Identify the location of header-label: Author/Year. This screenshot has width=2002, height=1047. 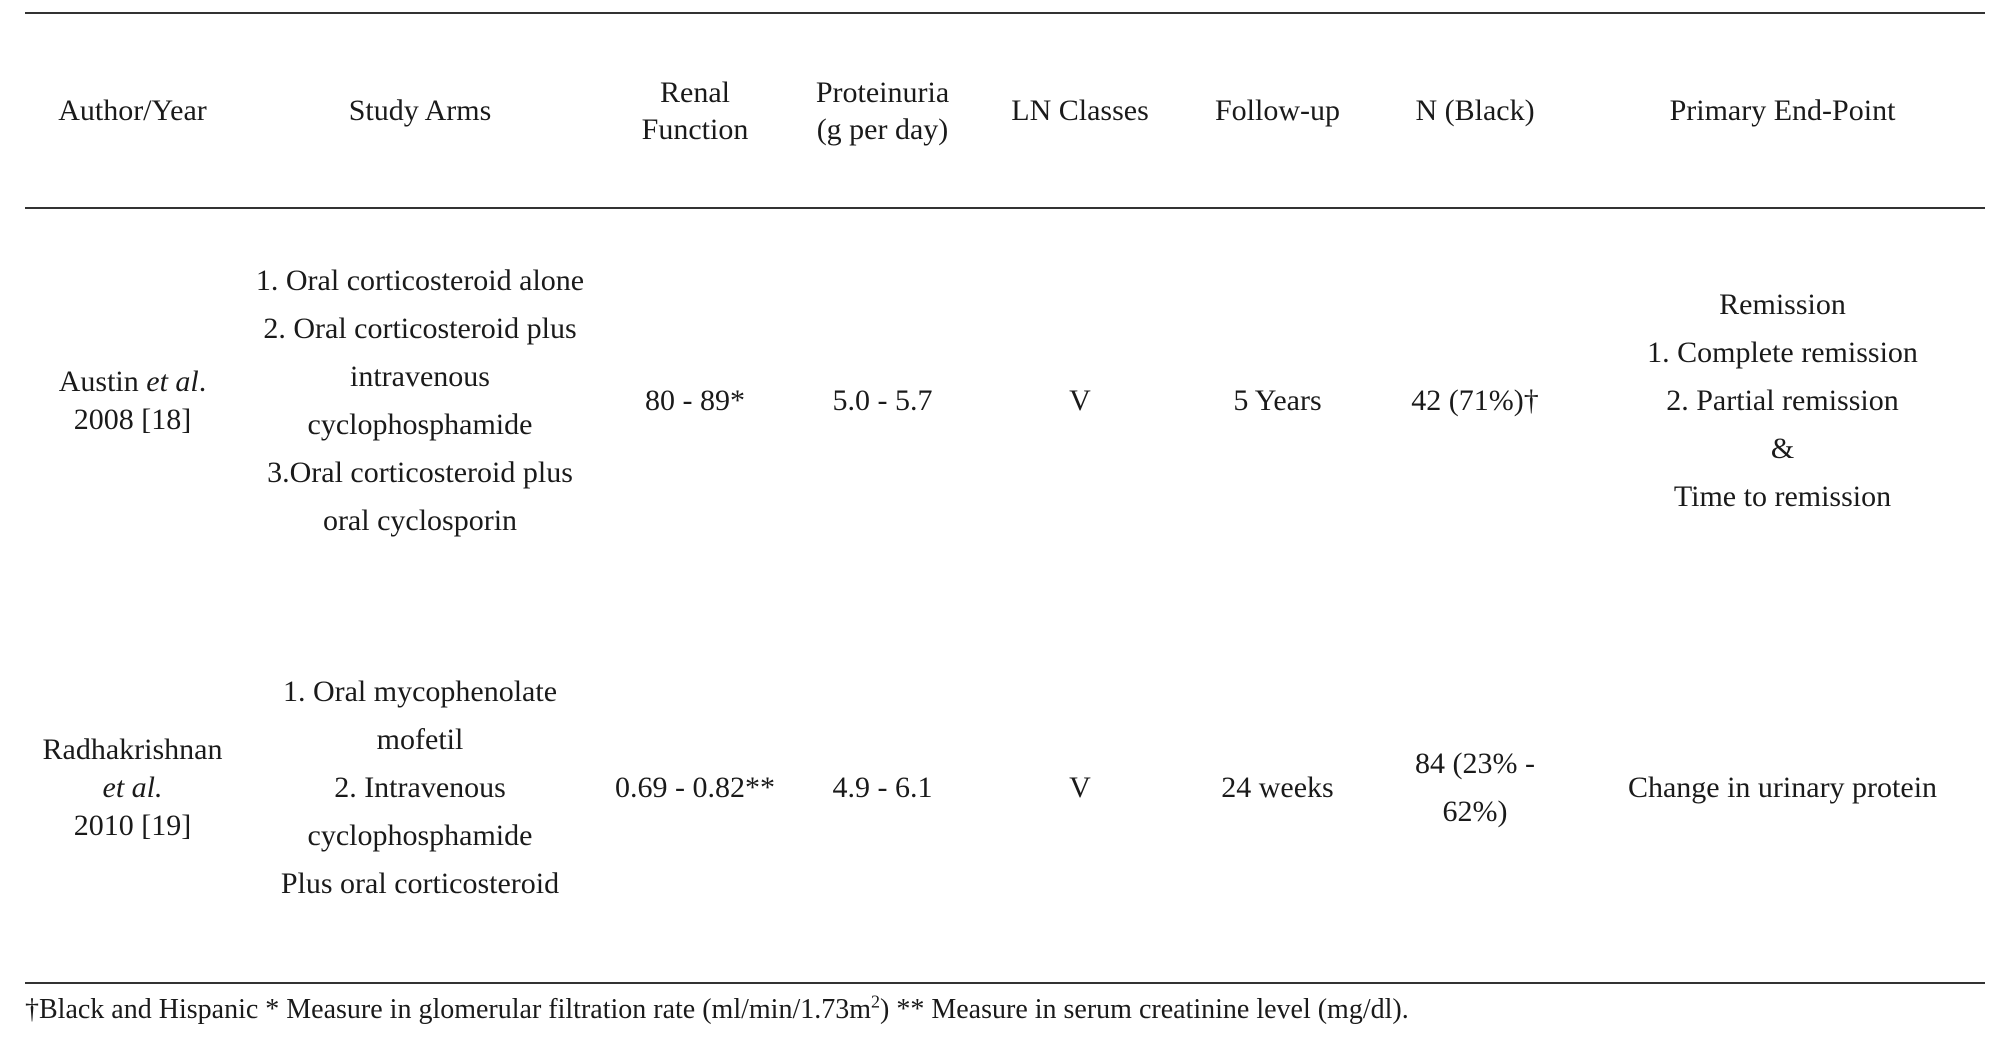
(132, 110).